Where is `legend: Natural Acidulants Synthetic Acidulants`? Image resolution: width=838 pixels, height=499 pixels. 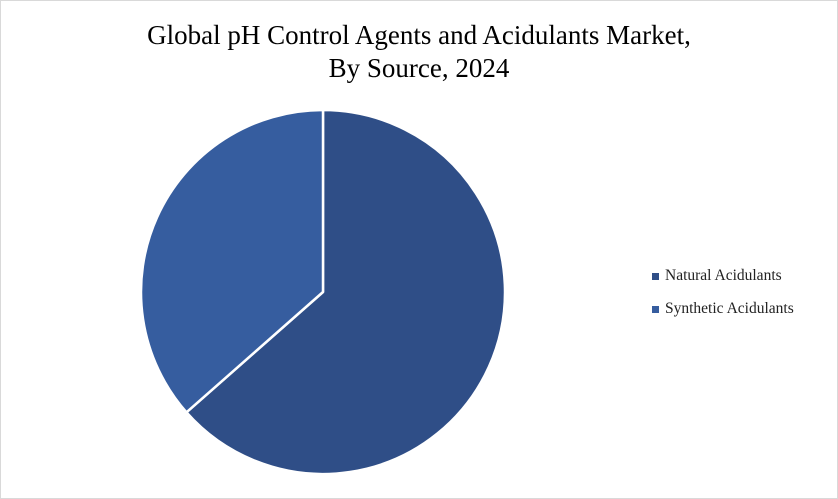
legend: Natural Acidulants Synthetic Acidulants is located at coordinates (723, 299).